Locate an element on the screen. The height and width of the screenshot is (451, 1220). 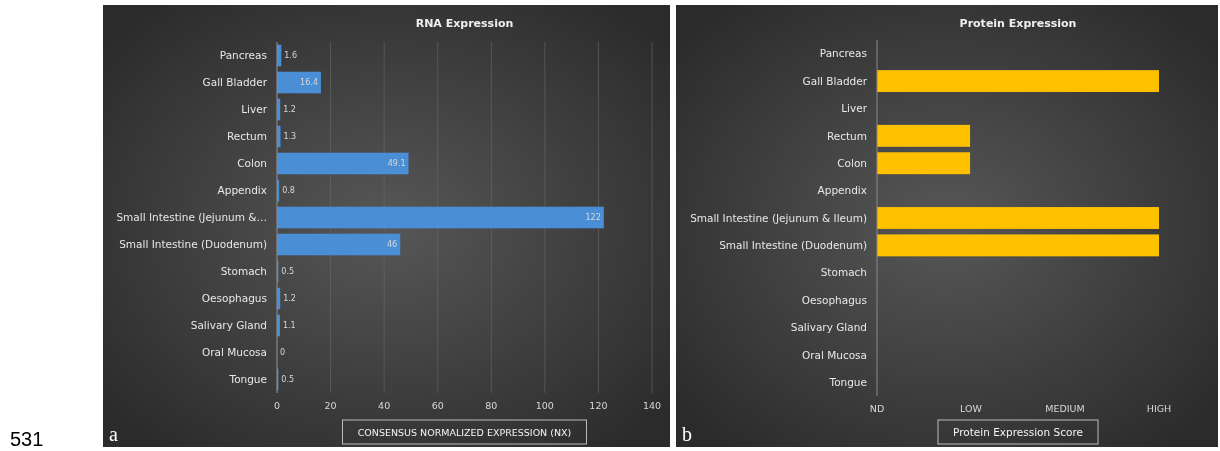
x-tick-label: 120 is located at coordinates (598, 405).